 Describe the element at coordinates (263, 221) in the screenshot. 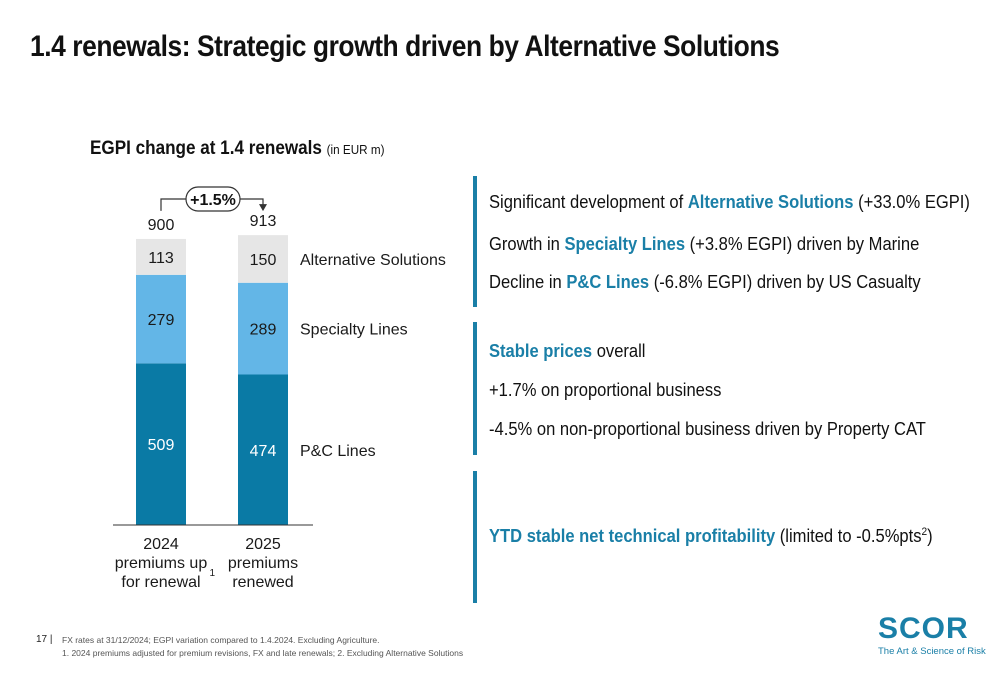

I see `total-label-1: 913` at that location.